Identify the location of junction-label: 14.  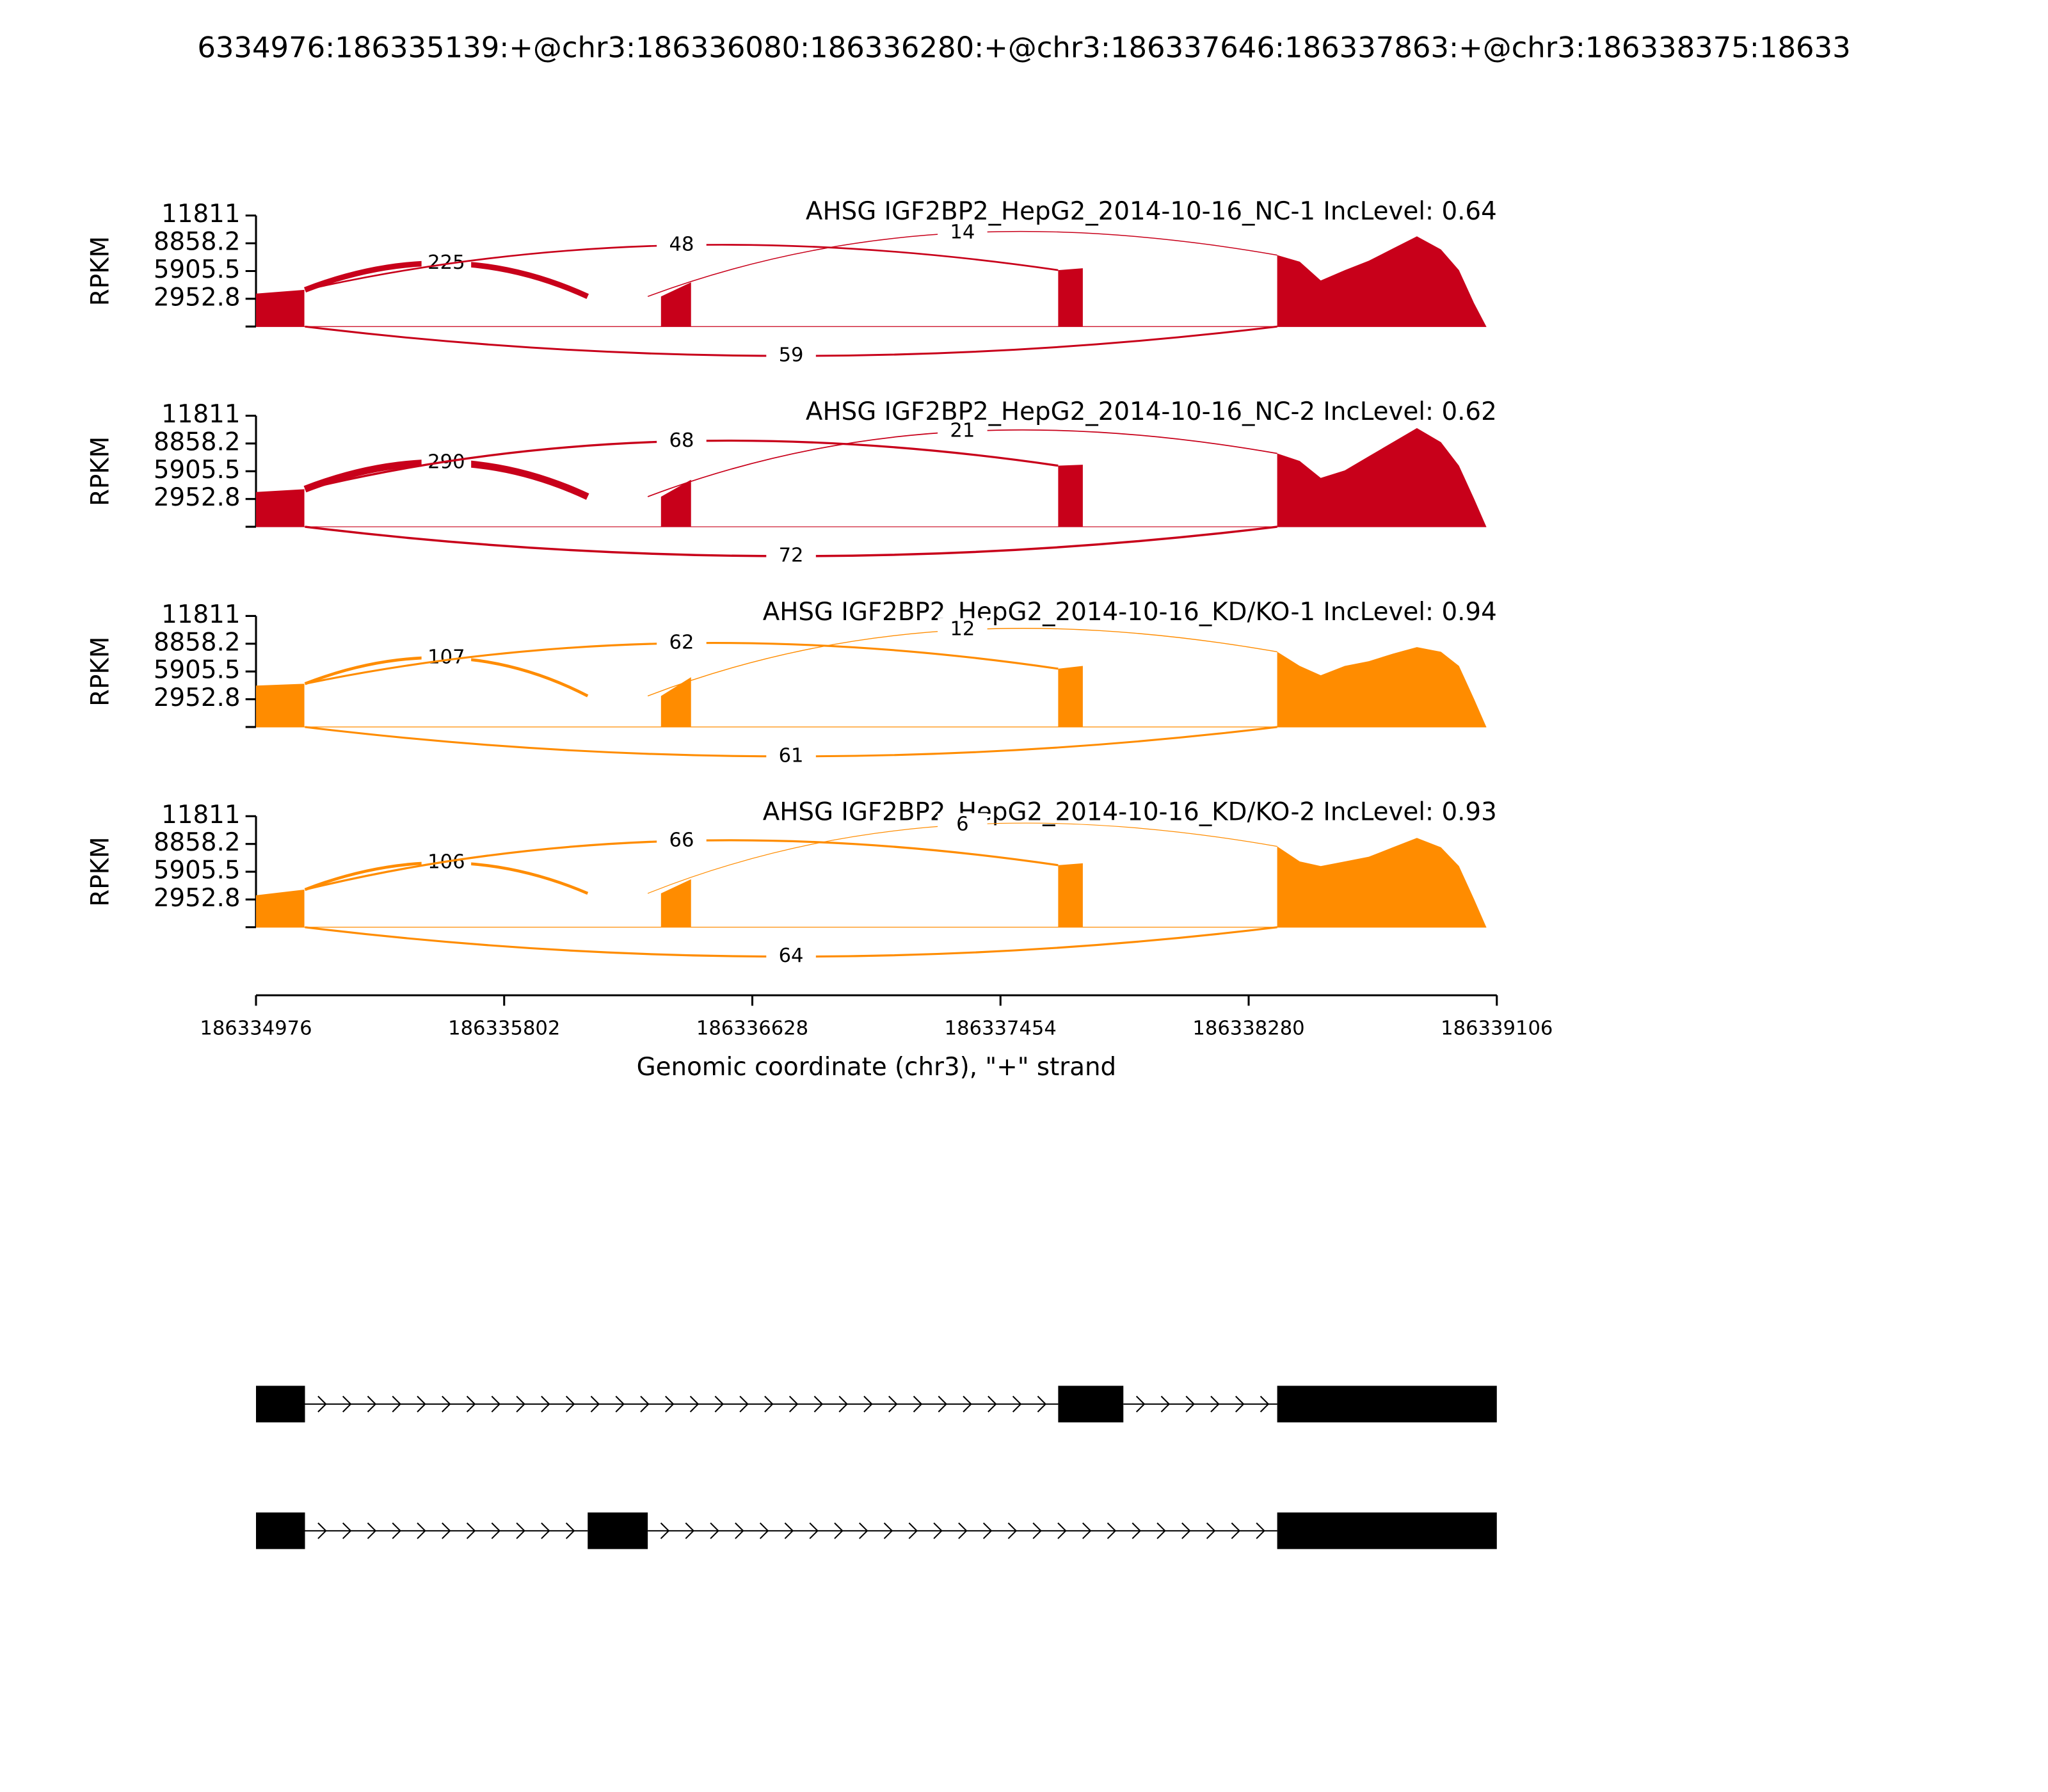
(962, 232).